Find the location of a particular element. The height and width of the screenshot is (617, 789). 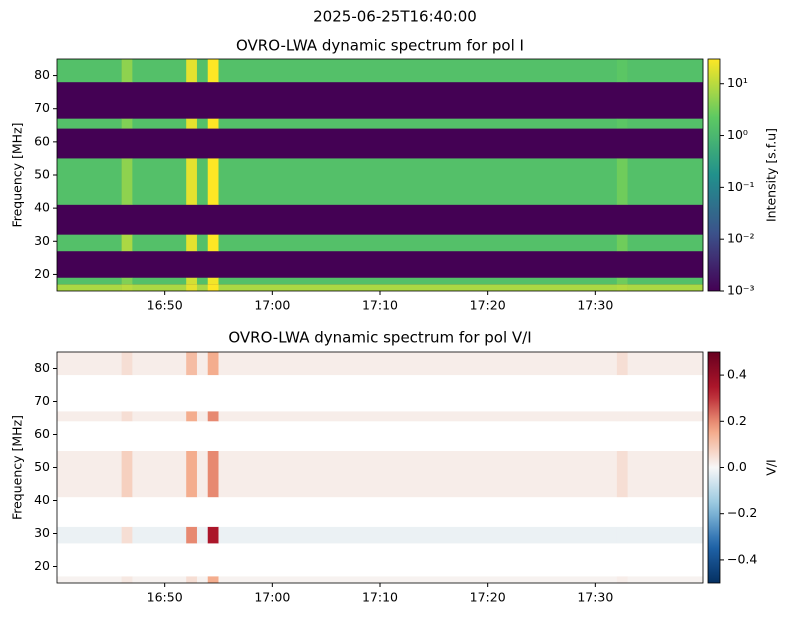

y-tick-label: 40 is located at coordinates (42, 207).